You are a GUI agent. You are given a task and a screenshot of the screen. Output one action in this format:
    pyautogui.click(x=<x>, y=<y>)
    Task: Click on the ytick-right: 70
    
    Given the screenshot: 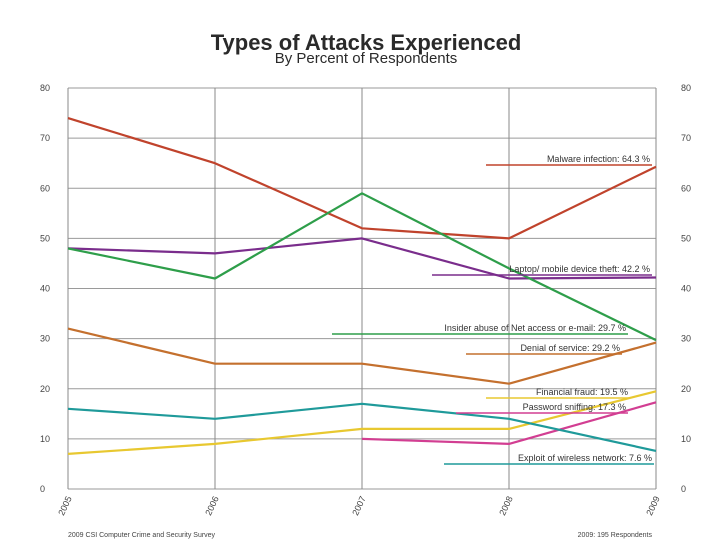 What is the action you would take?
    pyautogui.click(x=686, y=138)
    